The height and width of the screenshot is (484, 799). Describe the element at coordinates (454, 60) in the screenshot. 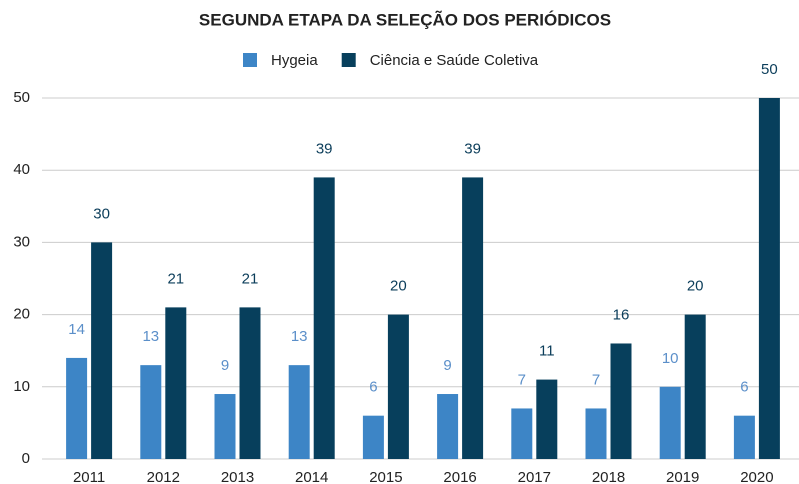

I see `legend-label: Ciência e Saúde Coletiva` at that location.